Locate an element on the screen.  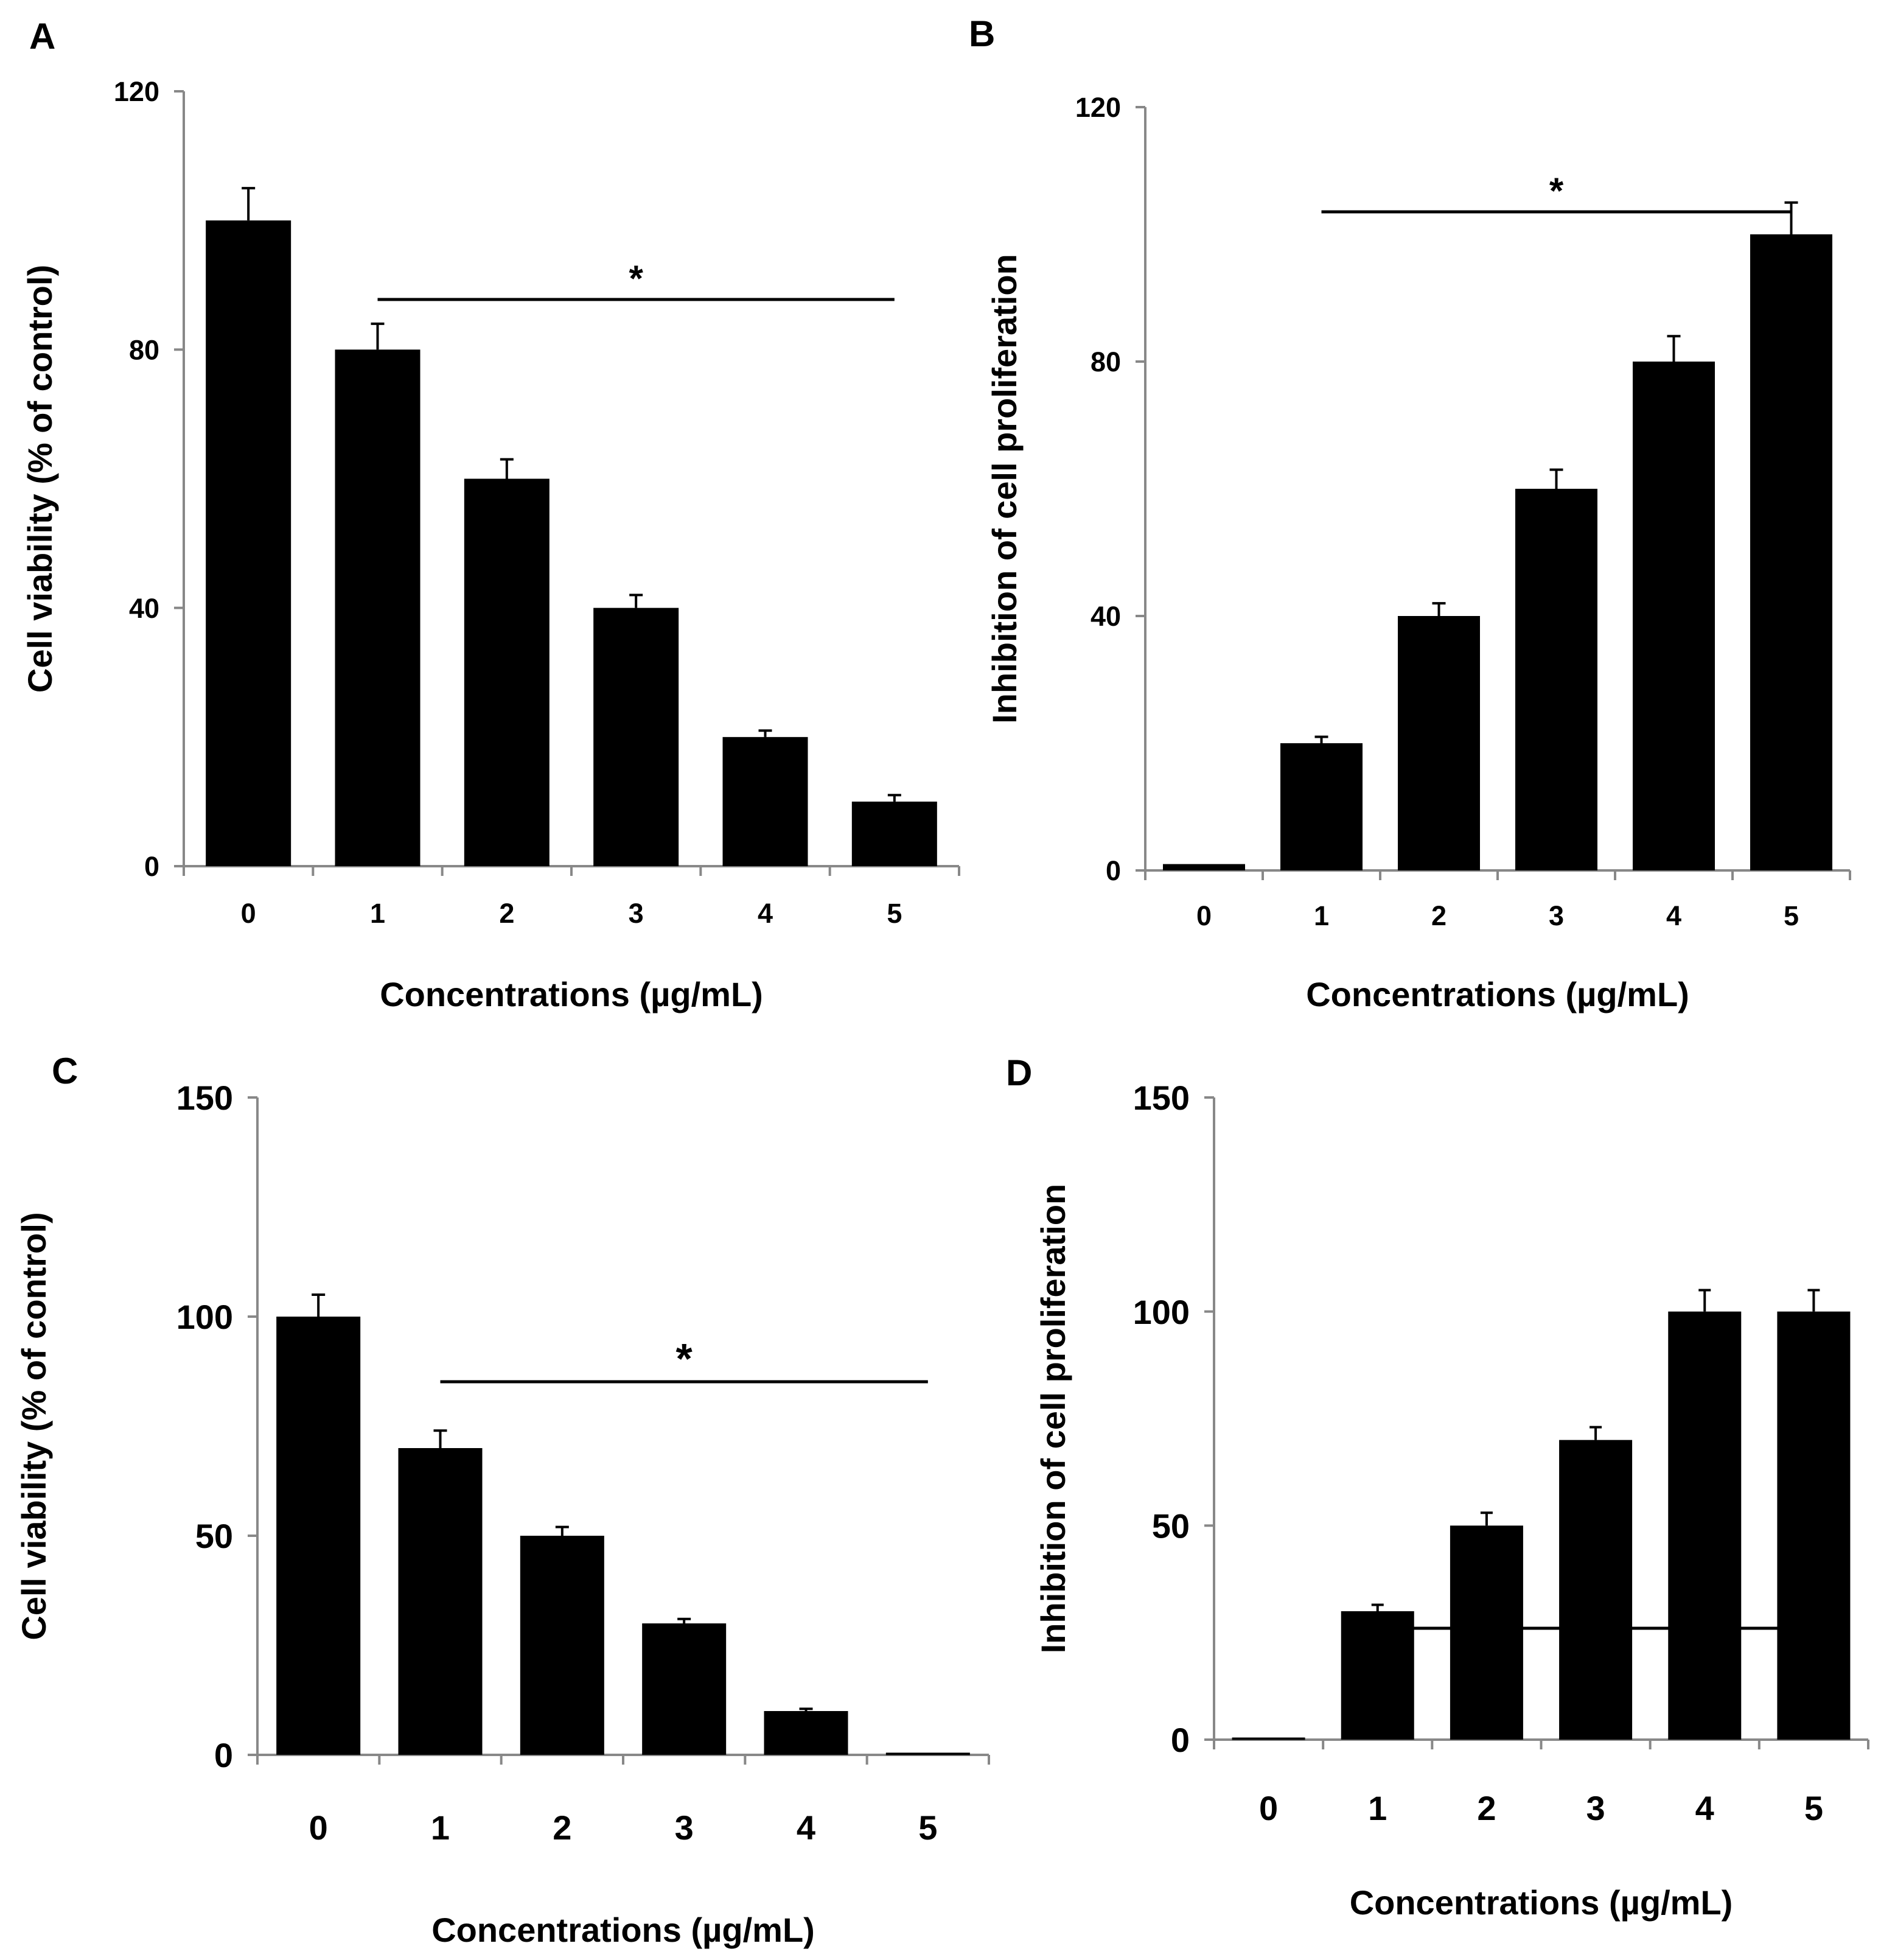
panel-label: B is located at coordinates (982, 33).